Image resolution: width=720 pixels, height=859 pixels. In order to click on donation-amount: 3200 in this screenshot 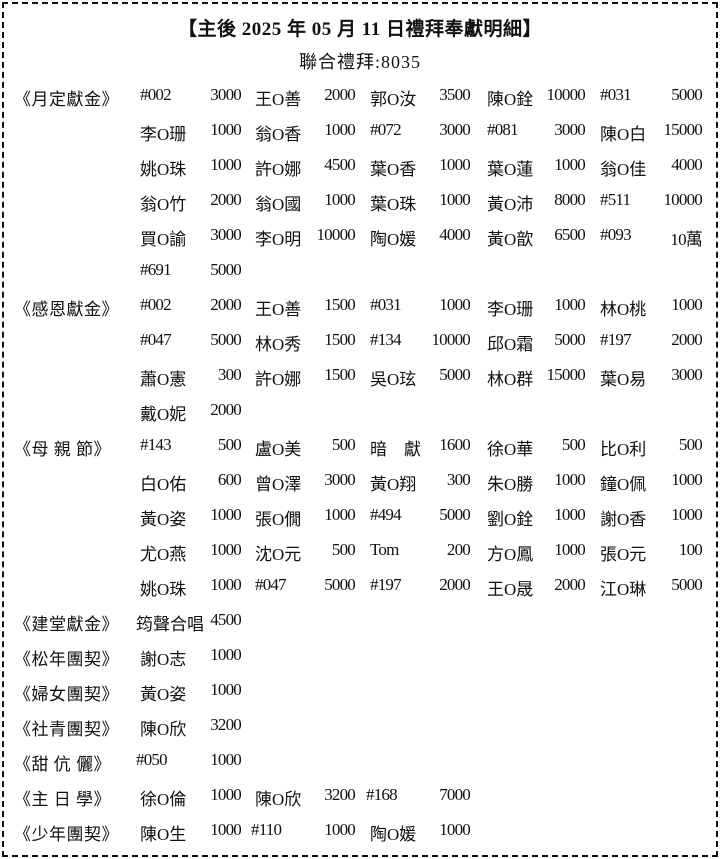, I will do `click(226, 724)`.